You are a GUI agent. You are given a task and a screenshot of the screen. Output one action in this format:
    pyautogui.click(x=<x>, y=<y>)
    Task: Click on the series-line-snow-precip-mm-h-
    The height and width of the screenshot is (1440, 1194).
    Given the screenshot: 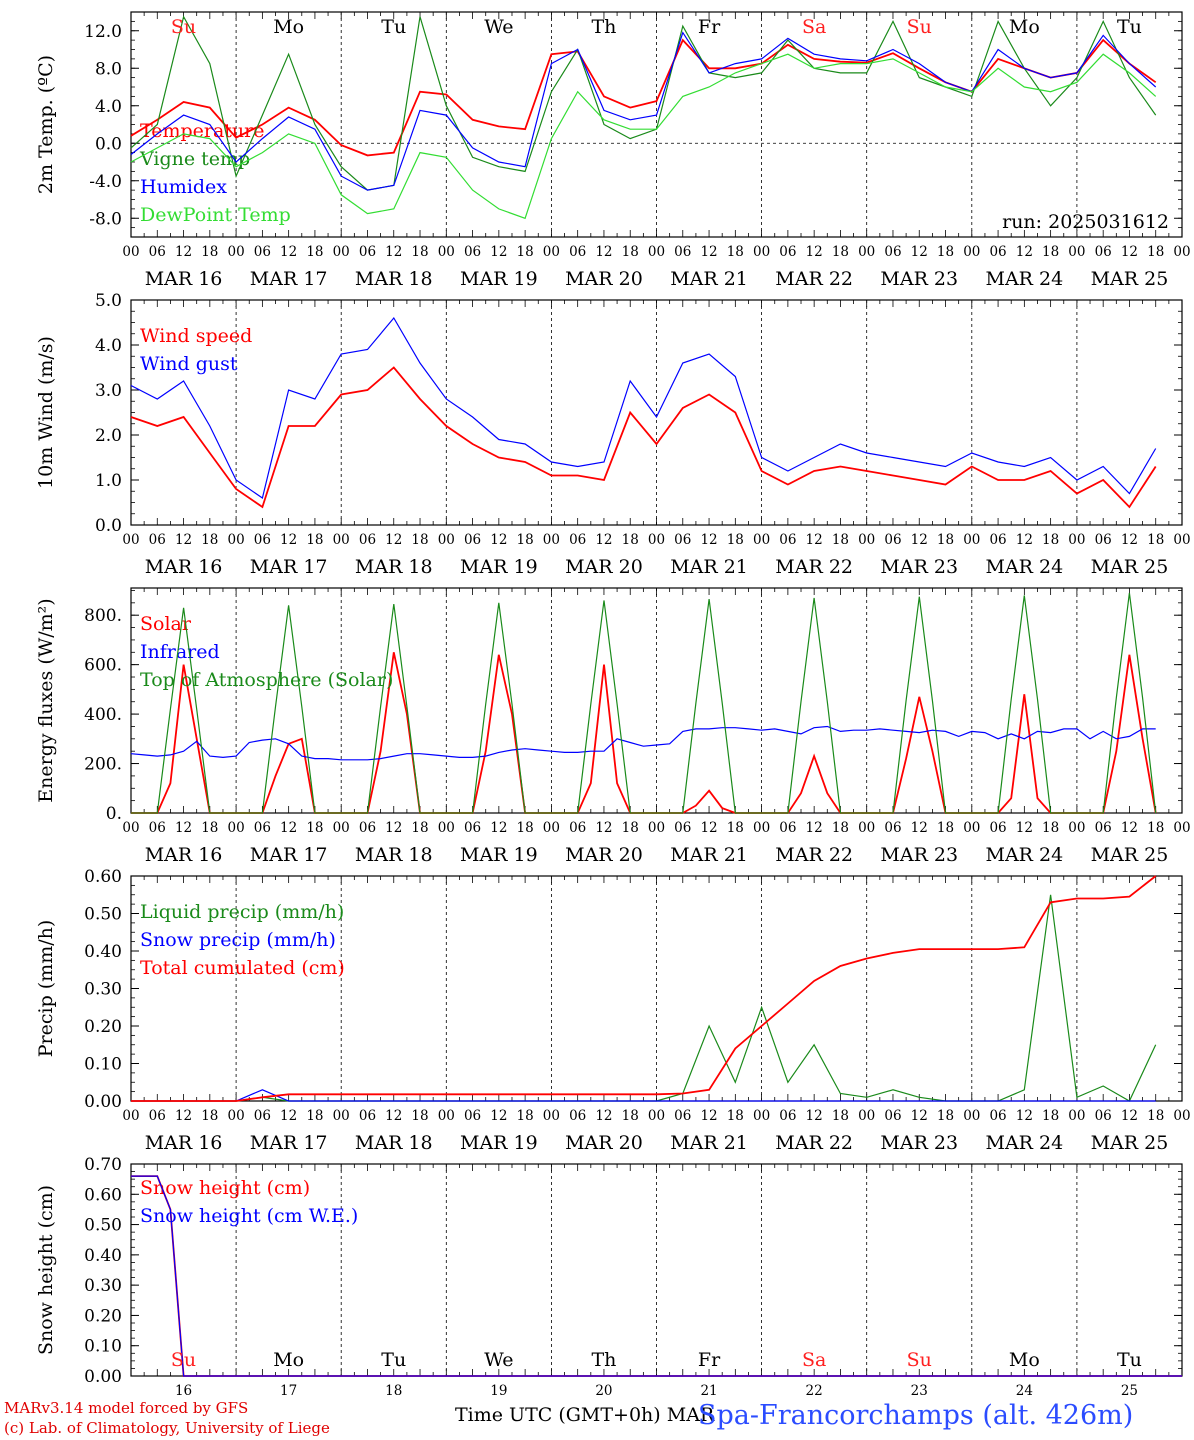 What is the action you would take?
    pyautogui.click(x=643, y=1095)
    